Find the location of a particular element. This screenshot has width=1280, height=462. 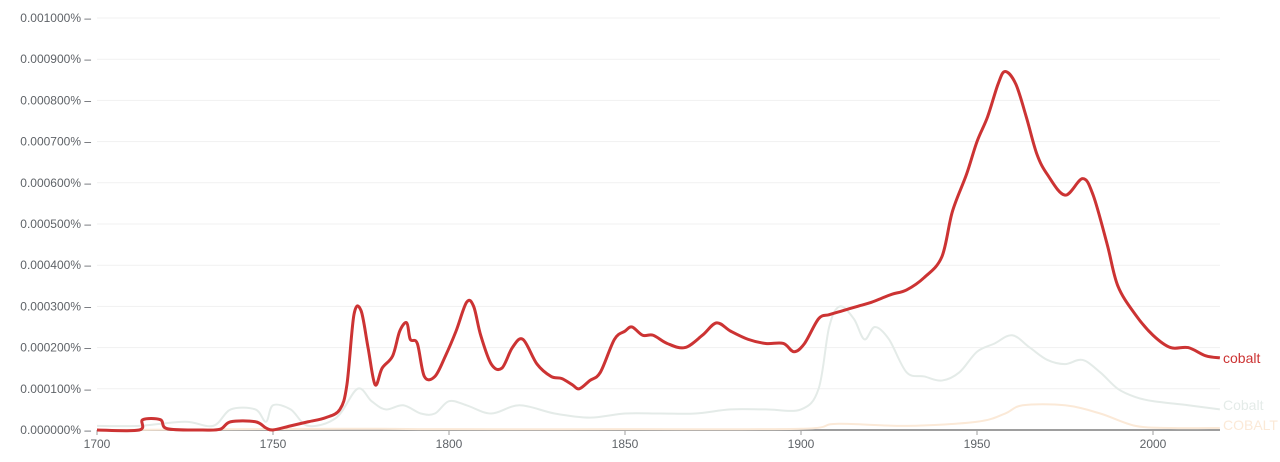

x-tick-label: 1950 is located at coordinates (977, 444).